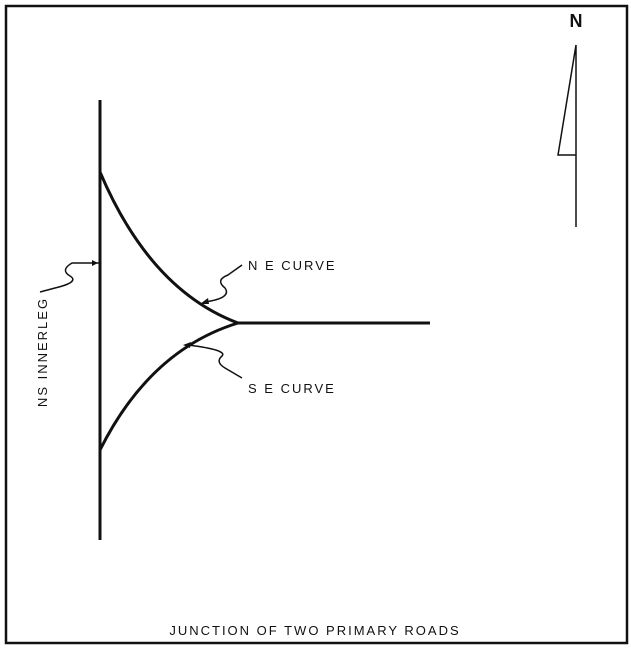 The width and height of the screenshot is (631, 649). Describe the element at coordinates (292, 388) in the screenshot. I see `se-label: S E CURVE` at that location.